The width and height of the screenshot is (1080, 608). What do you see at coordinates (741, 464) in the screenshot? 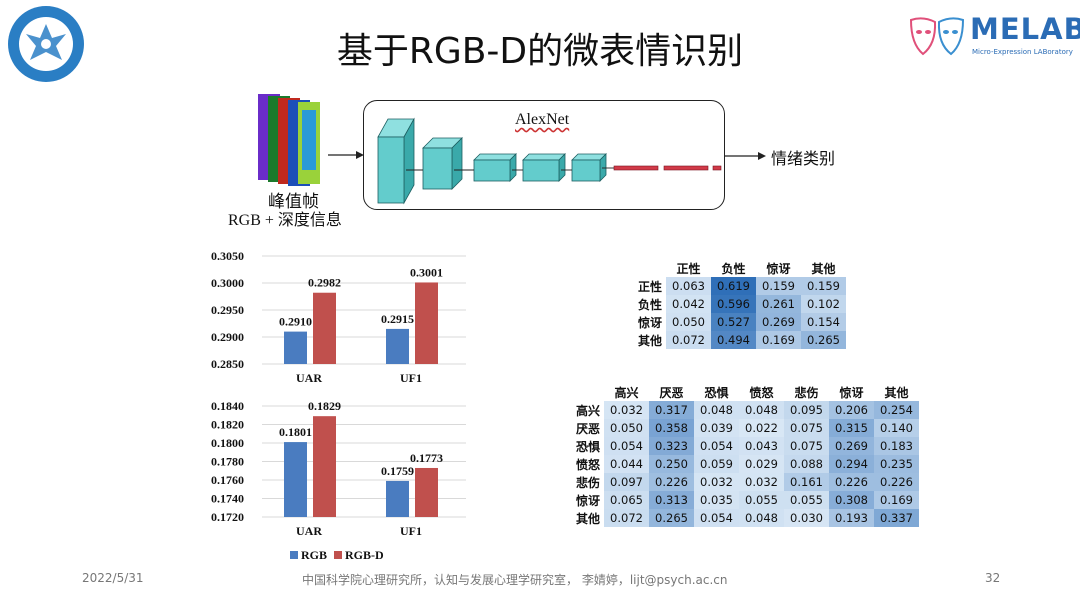
I see `table-row: 愤怒 0.044 0.250 0.059 0.029 0.088 0.294 0.235` at bounding box center [741, 464].